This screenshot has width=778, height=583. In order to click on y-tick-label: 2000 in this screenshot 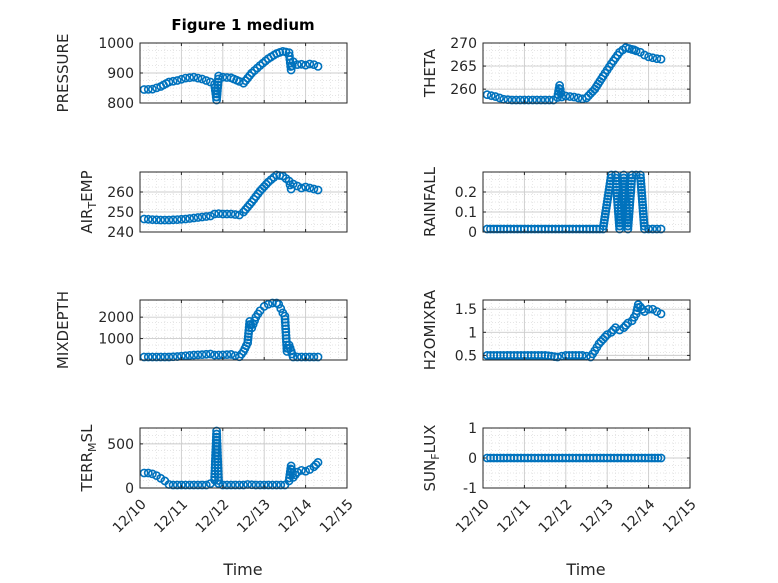, I will do `click(116, 318)`.